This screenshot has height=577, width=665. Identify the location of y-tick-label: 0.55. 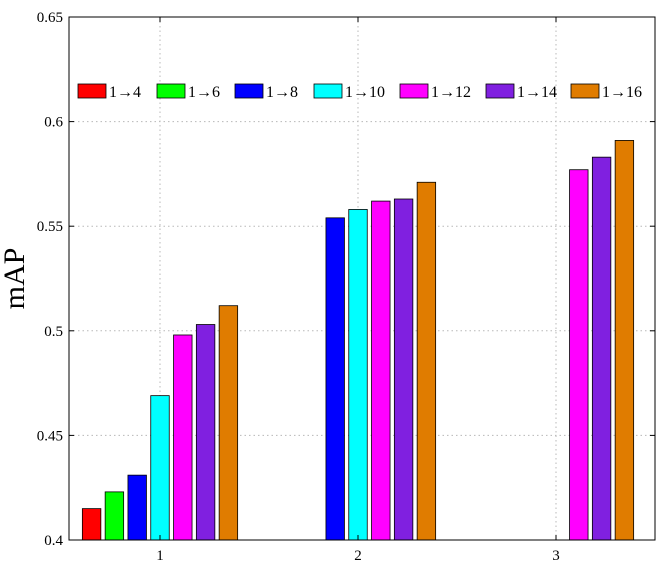
(50, 227).